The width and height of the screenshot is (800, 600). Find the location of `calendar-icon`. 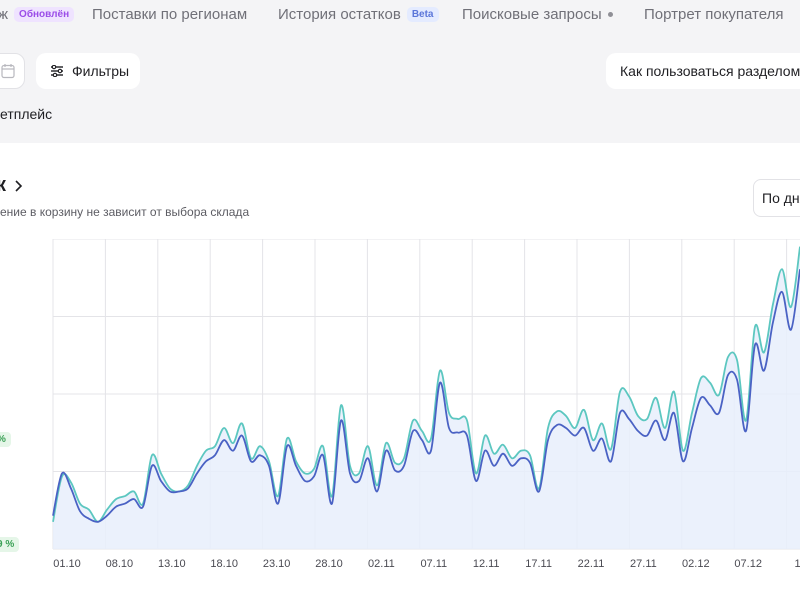

calendar-icon is located at coordinates (7, 71).